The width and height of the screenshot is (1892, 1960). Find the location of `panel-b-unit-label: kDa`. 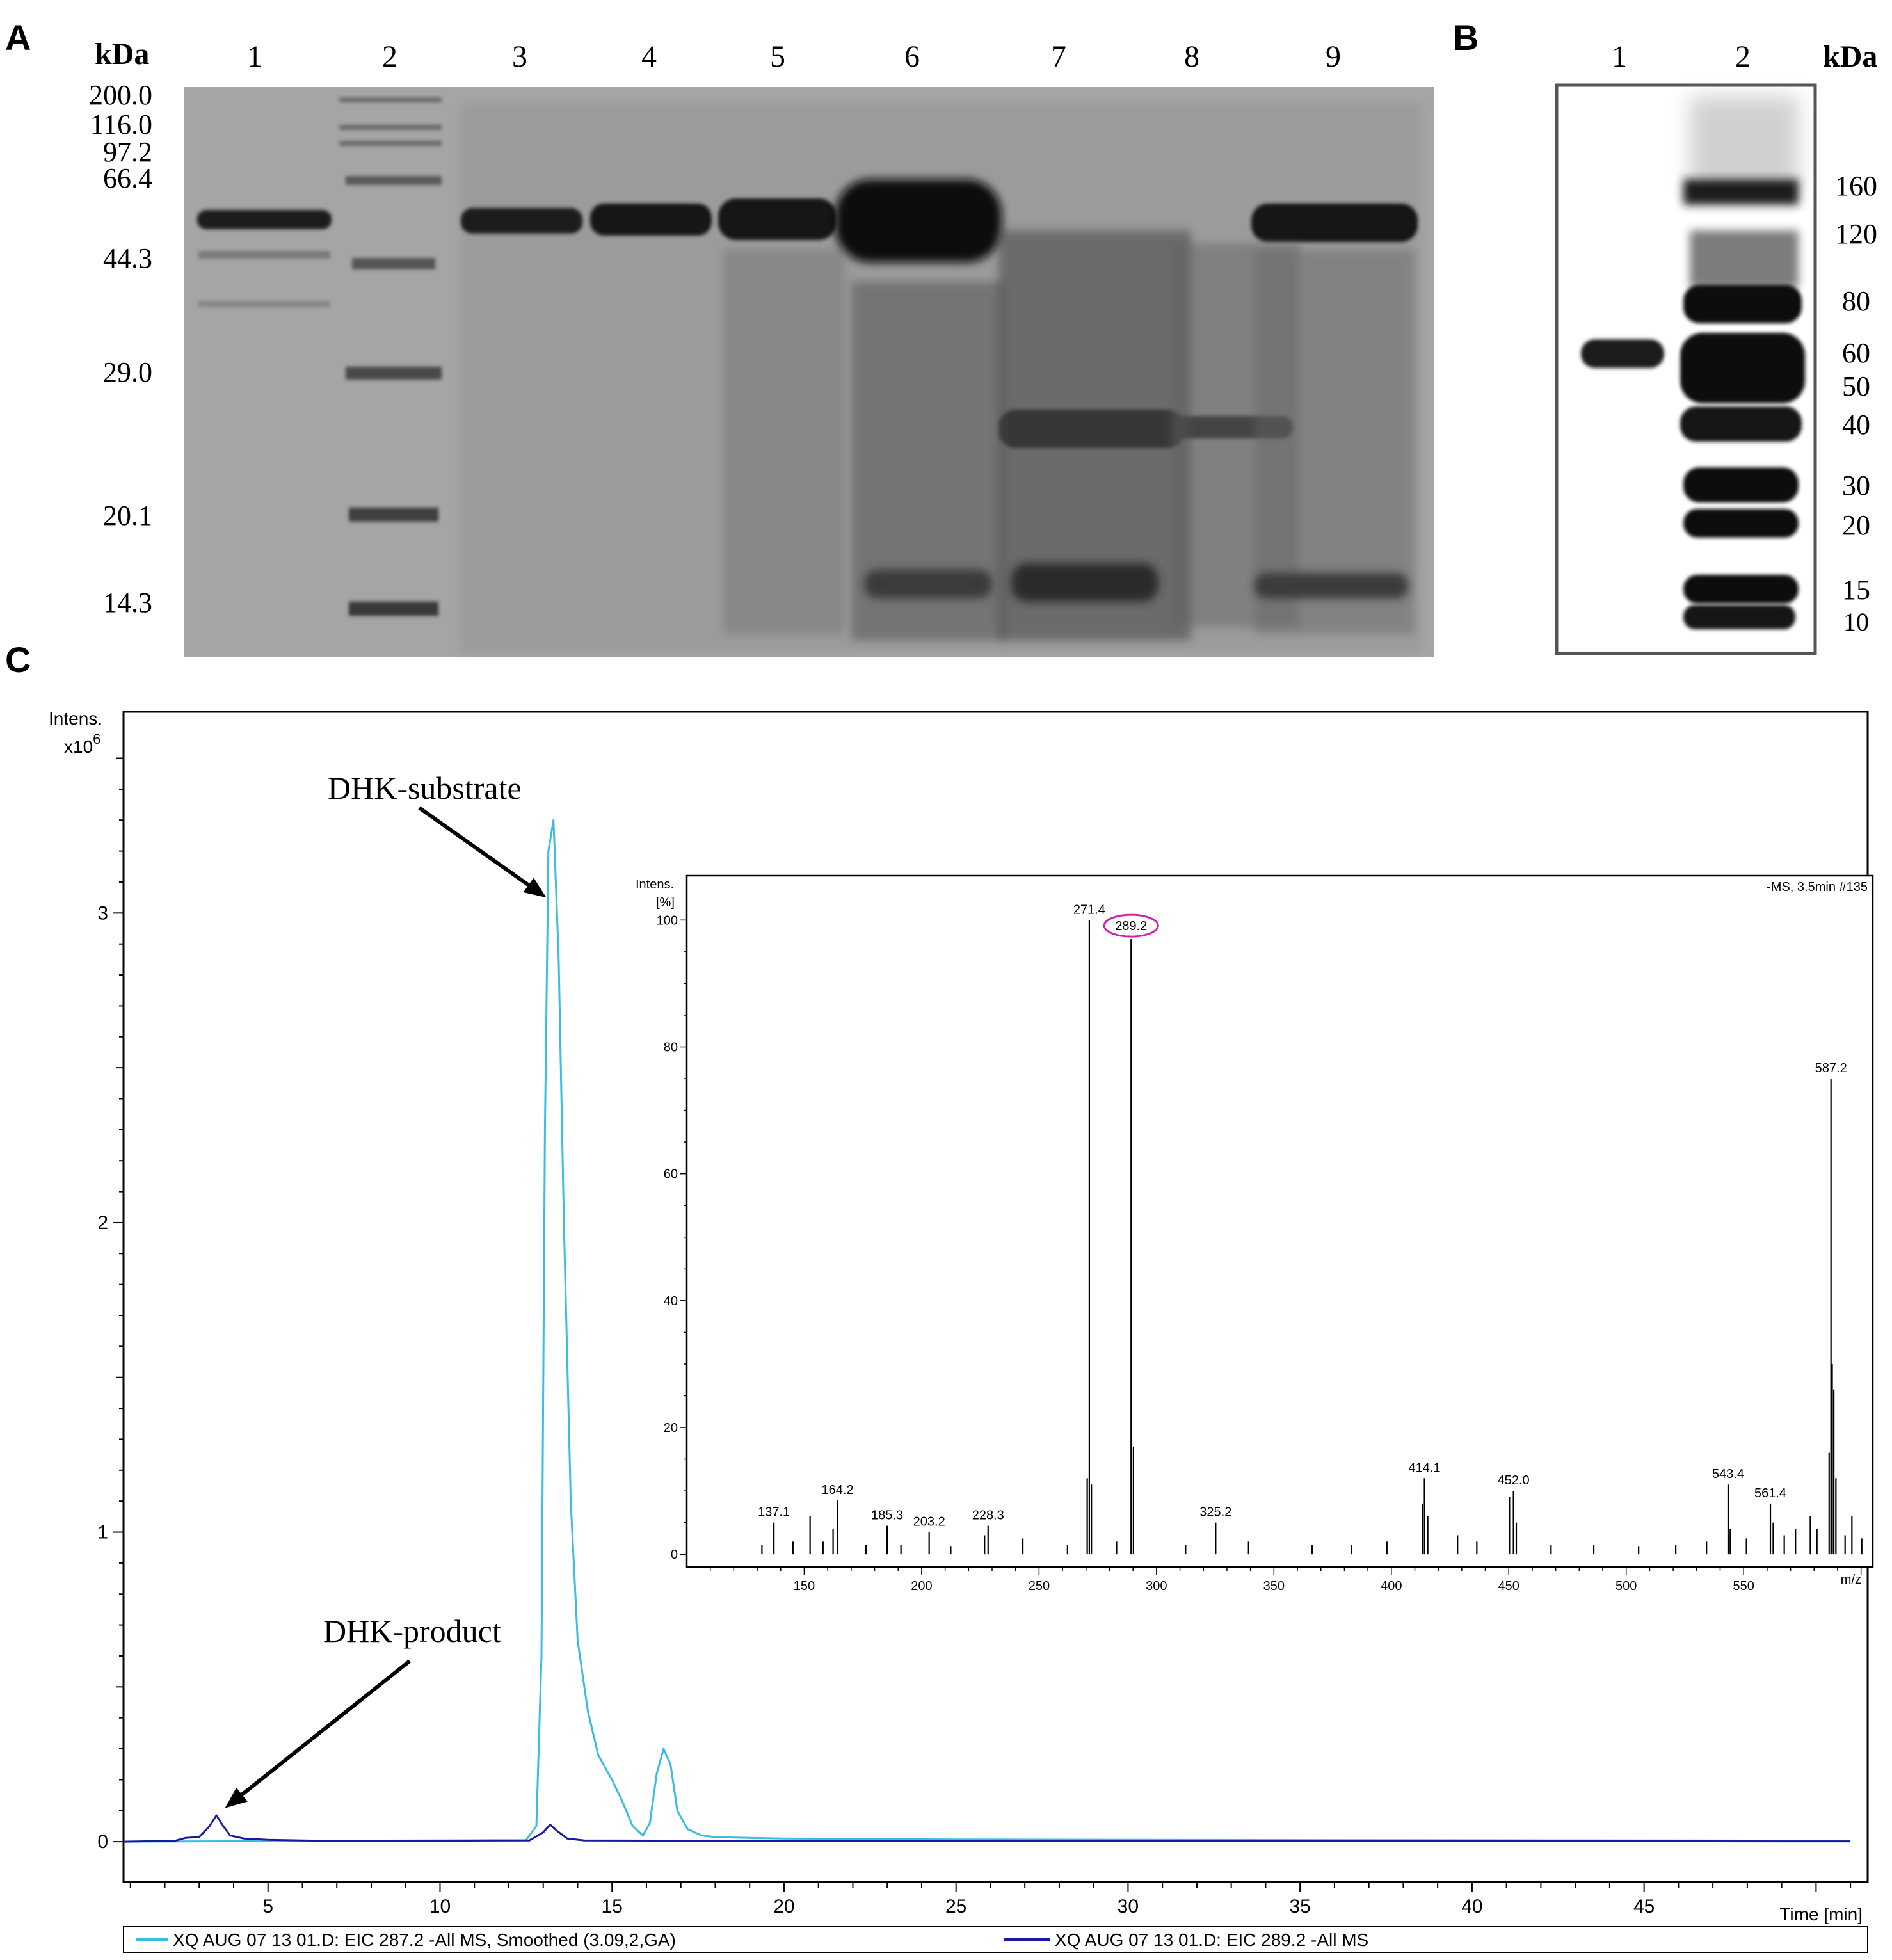

panel-b-unit-label: kDa is located at coordinates (1850, 57).